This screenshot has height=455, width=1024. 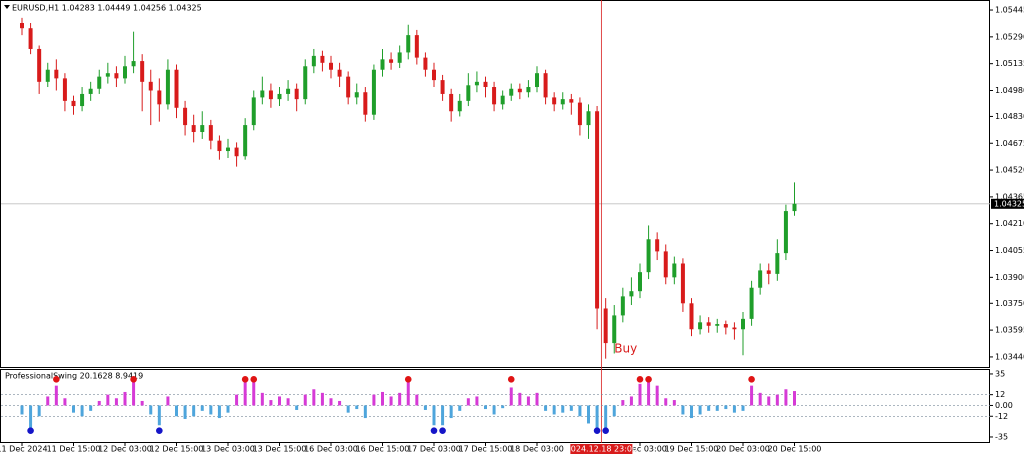 What do you see at coordinates (1009, 170) in the screenshot?
I see `y-tick-label: 1.04520` at bounding box center [1009, 170].